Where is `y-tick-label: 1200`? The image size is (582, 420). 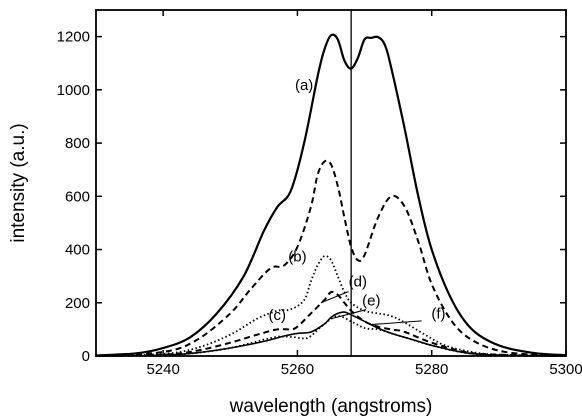
y-tick-label: 1200 is located at coordinates (73, 37).